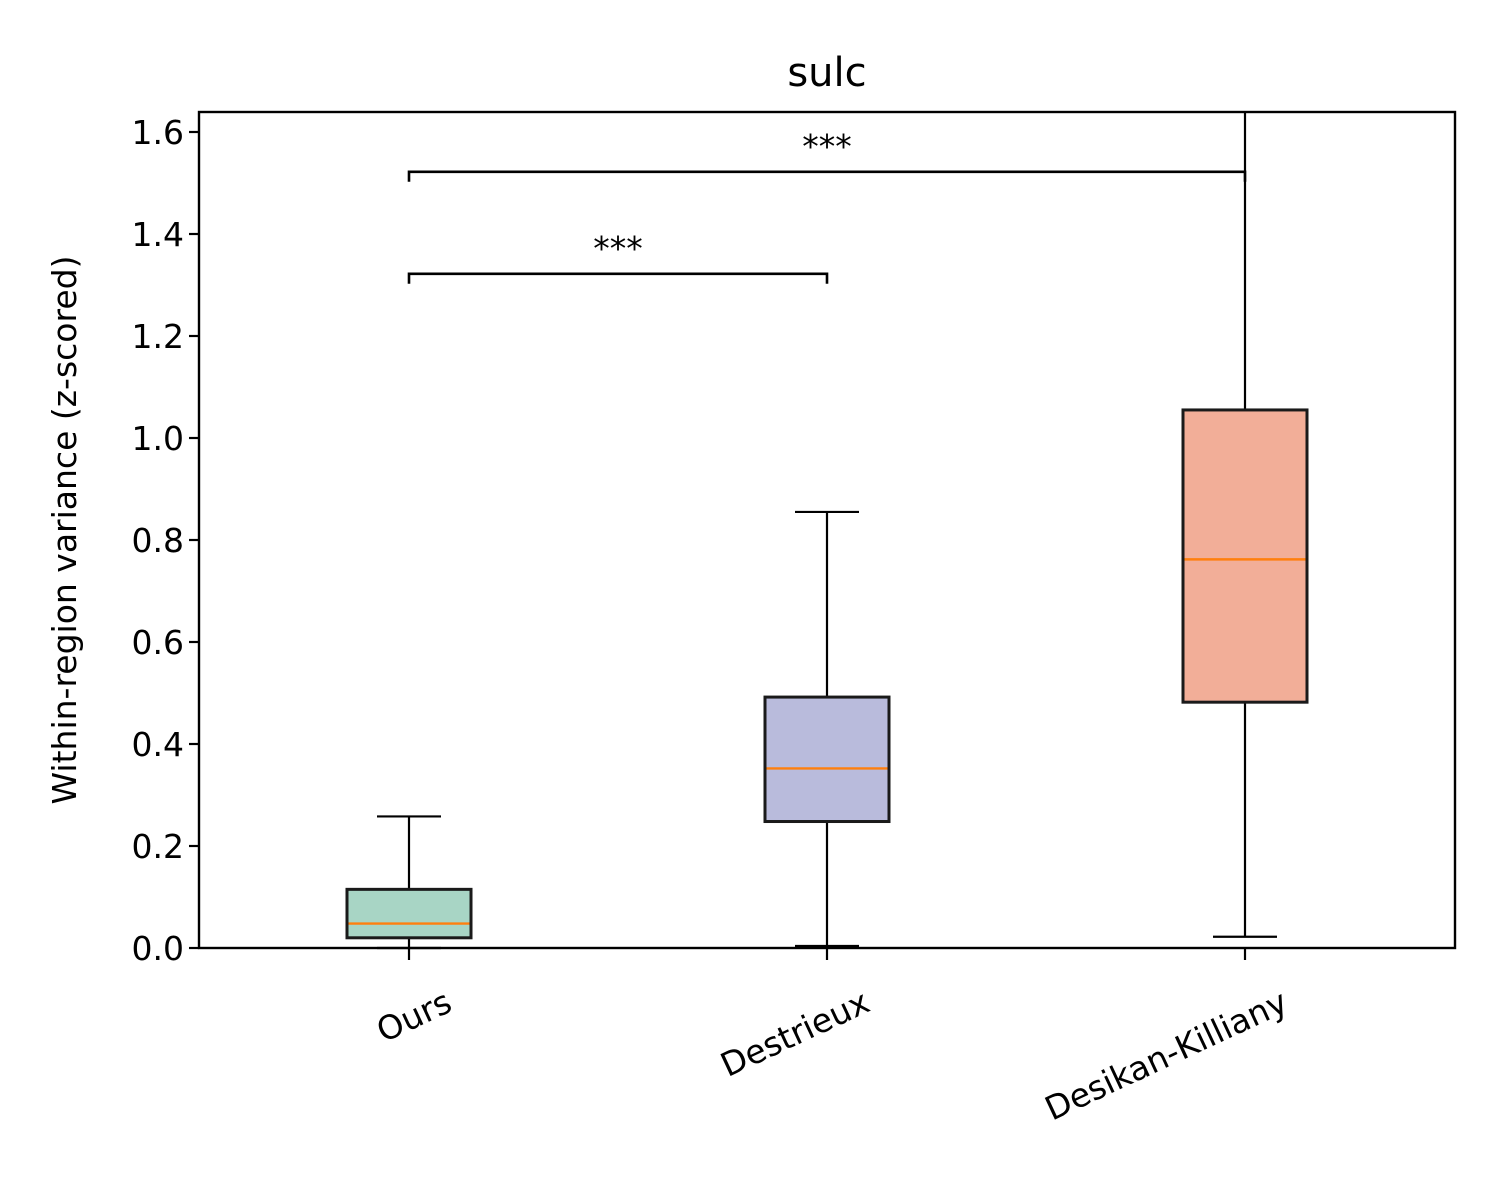  What do you see at coordinates (158, 744) in the screenshot?
I see `y-tick-label: 0.4` at bounding box center [158, 744].